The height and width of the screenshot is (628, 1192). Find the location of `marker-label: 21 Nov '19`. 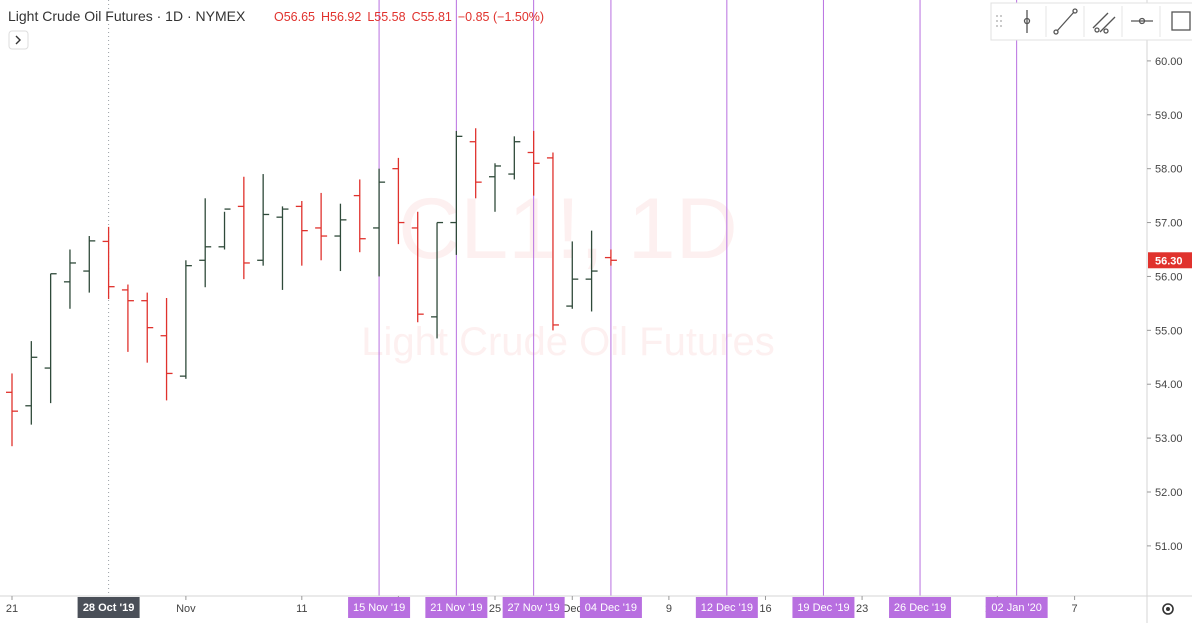

marker-label: 21 Nov '19 is located at coordinates (456, 608).